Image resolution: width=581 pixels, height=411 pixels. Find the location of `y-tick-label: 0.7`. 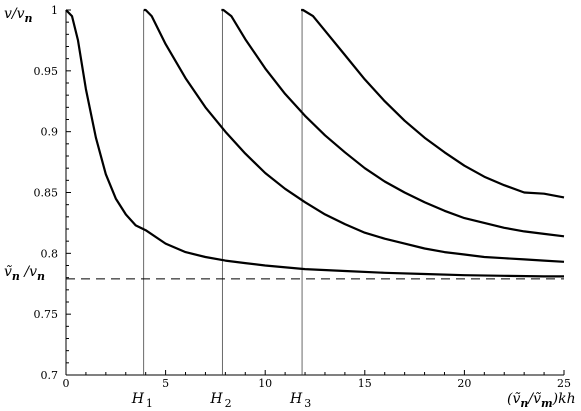

y-tick-label: 0.7 is located at coordinates (50, 375).